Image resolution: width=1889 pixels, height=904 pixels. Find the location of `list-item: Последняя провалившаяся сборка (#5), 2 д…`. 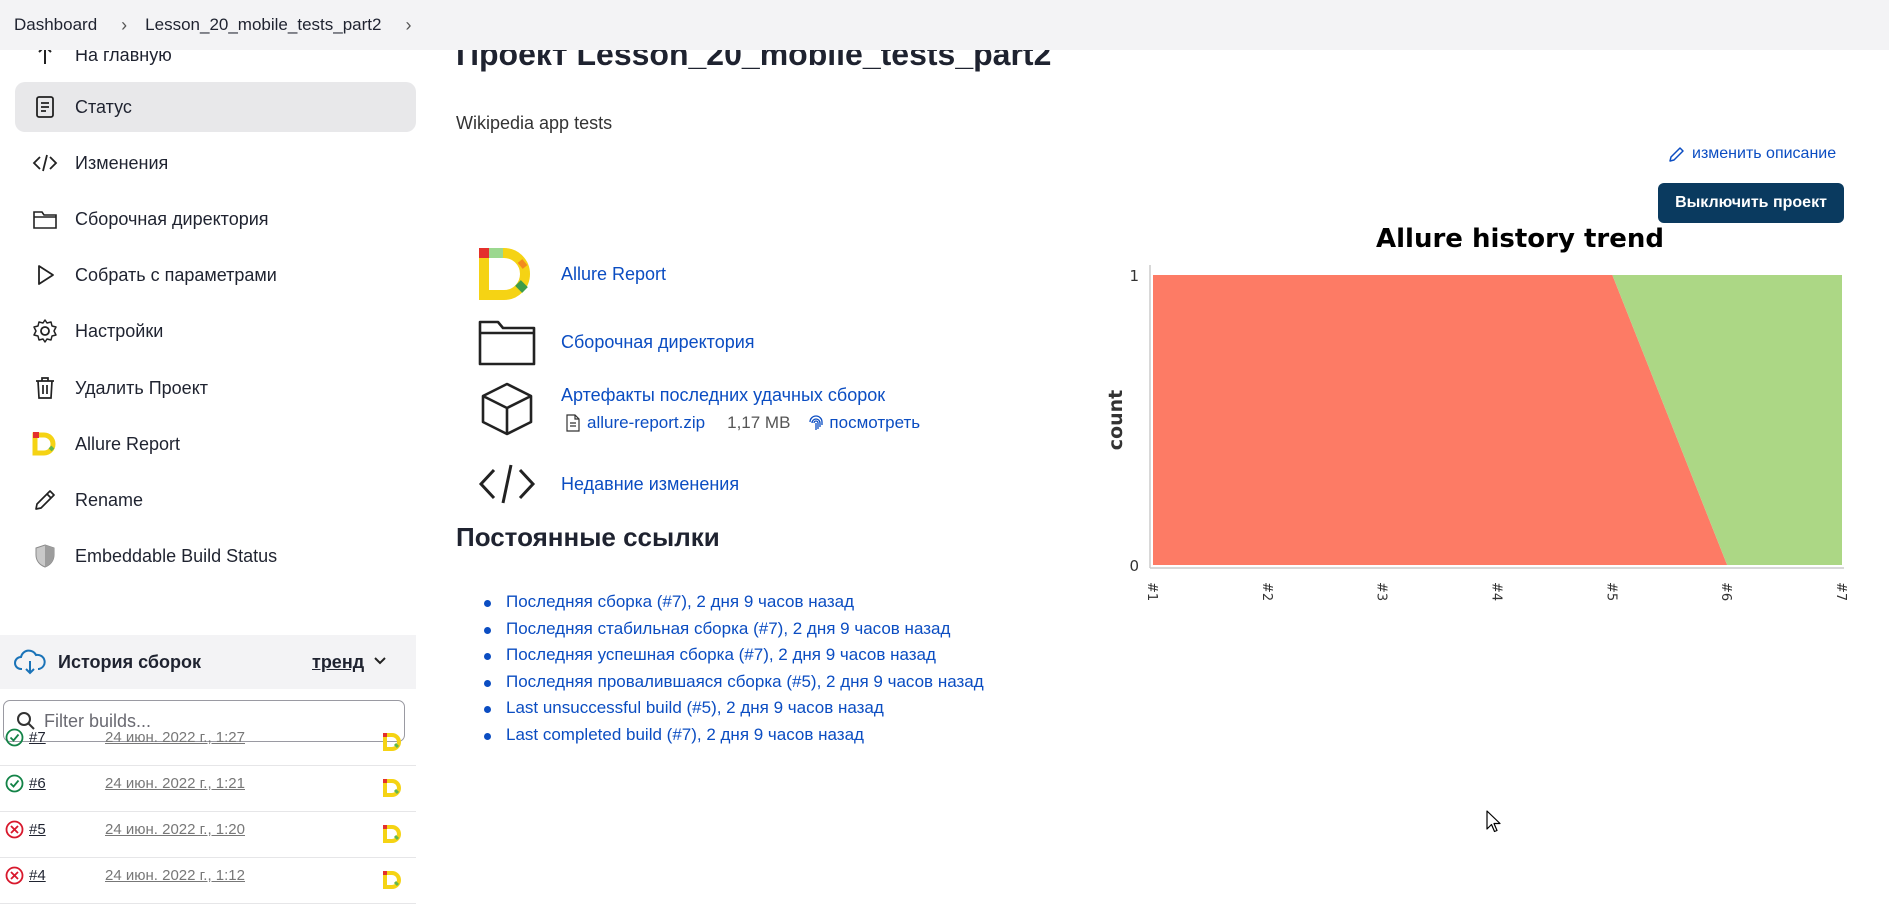

list-item: Последняя провалившаяся сборка (#5), 2 д… is located at coordinates (734, 685).